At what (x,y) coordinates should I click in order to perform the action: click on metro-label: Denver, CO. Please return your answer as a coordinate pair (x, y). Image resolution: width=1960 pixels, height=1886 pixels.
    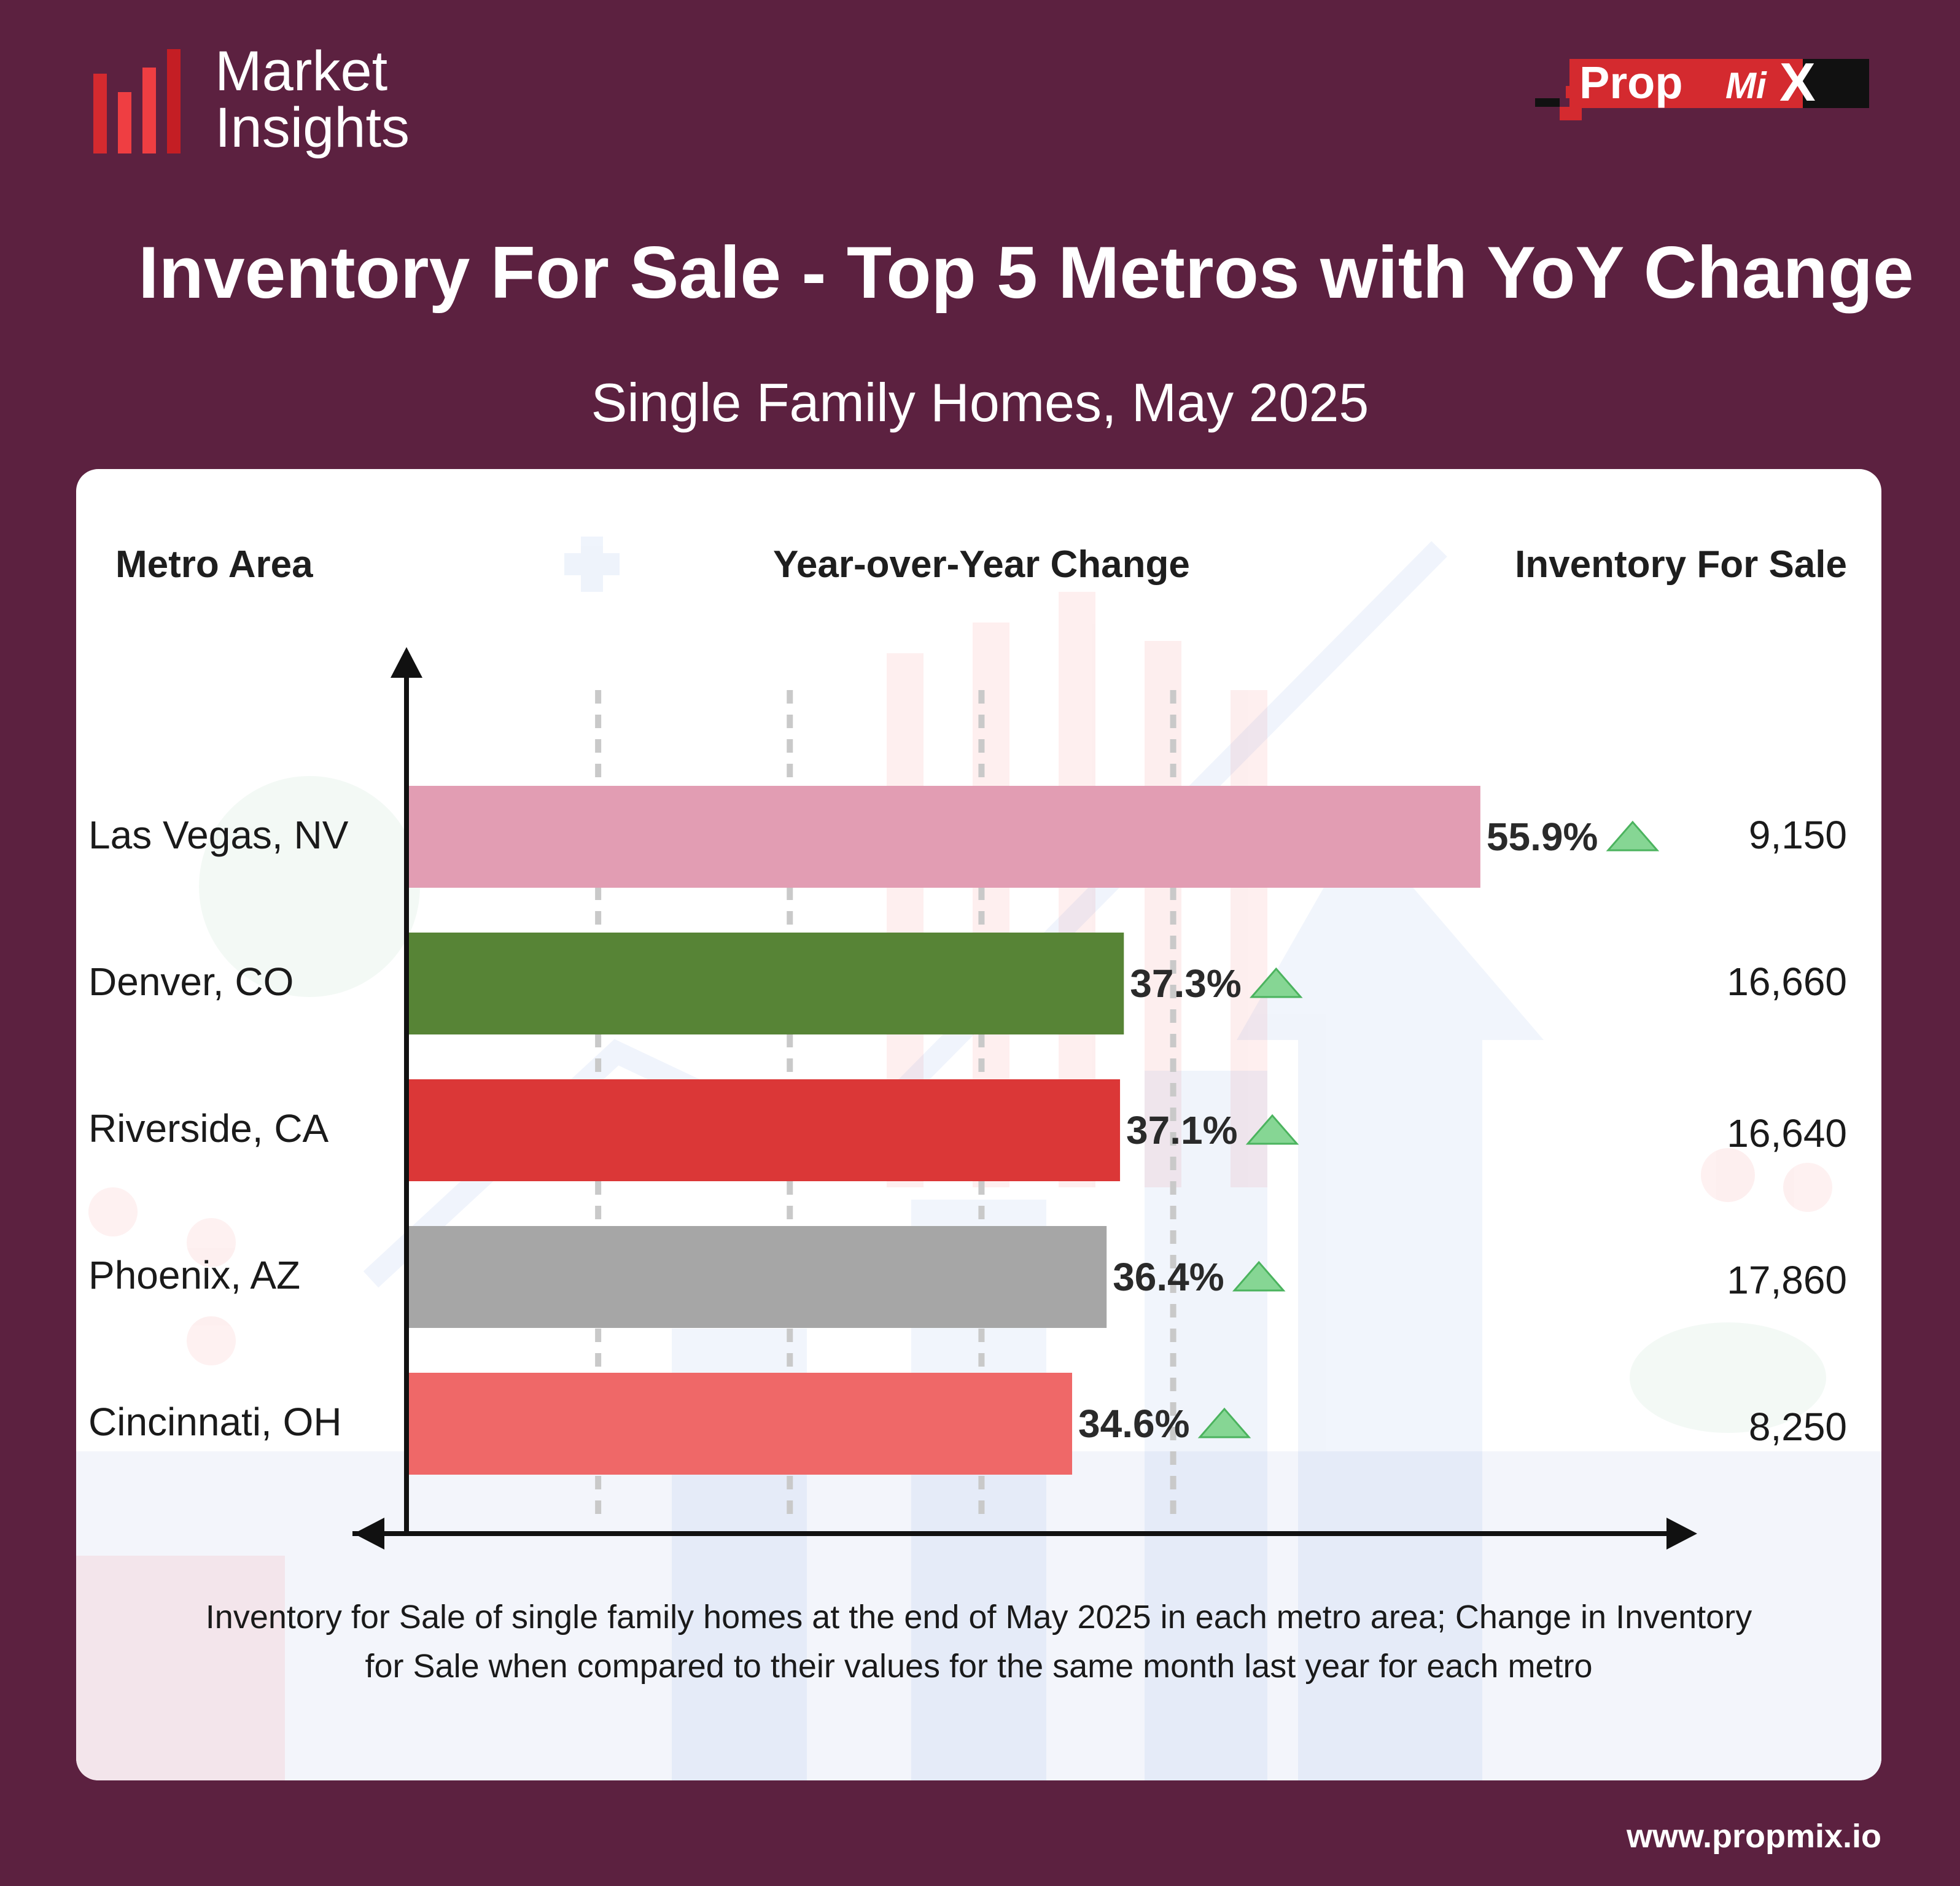
    Looking at the image, I should click on (191, 982).